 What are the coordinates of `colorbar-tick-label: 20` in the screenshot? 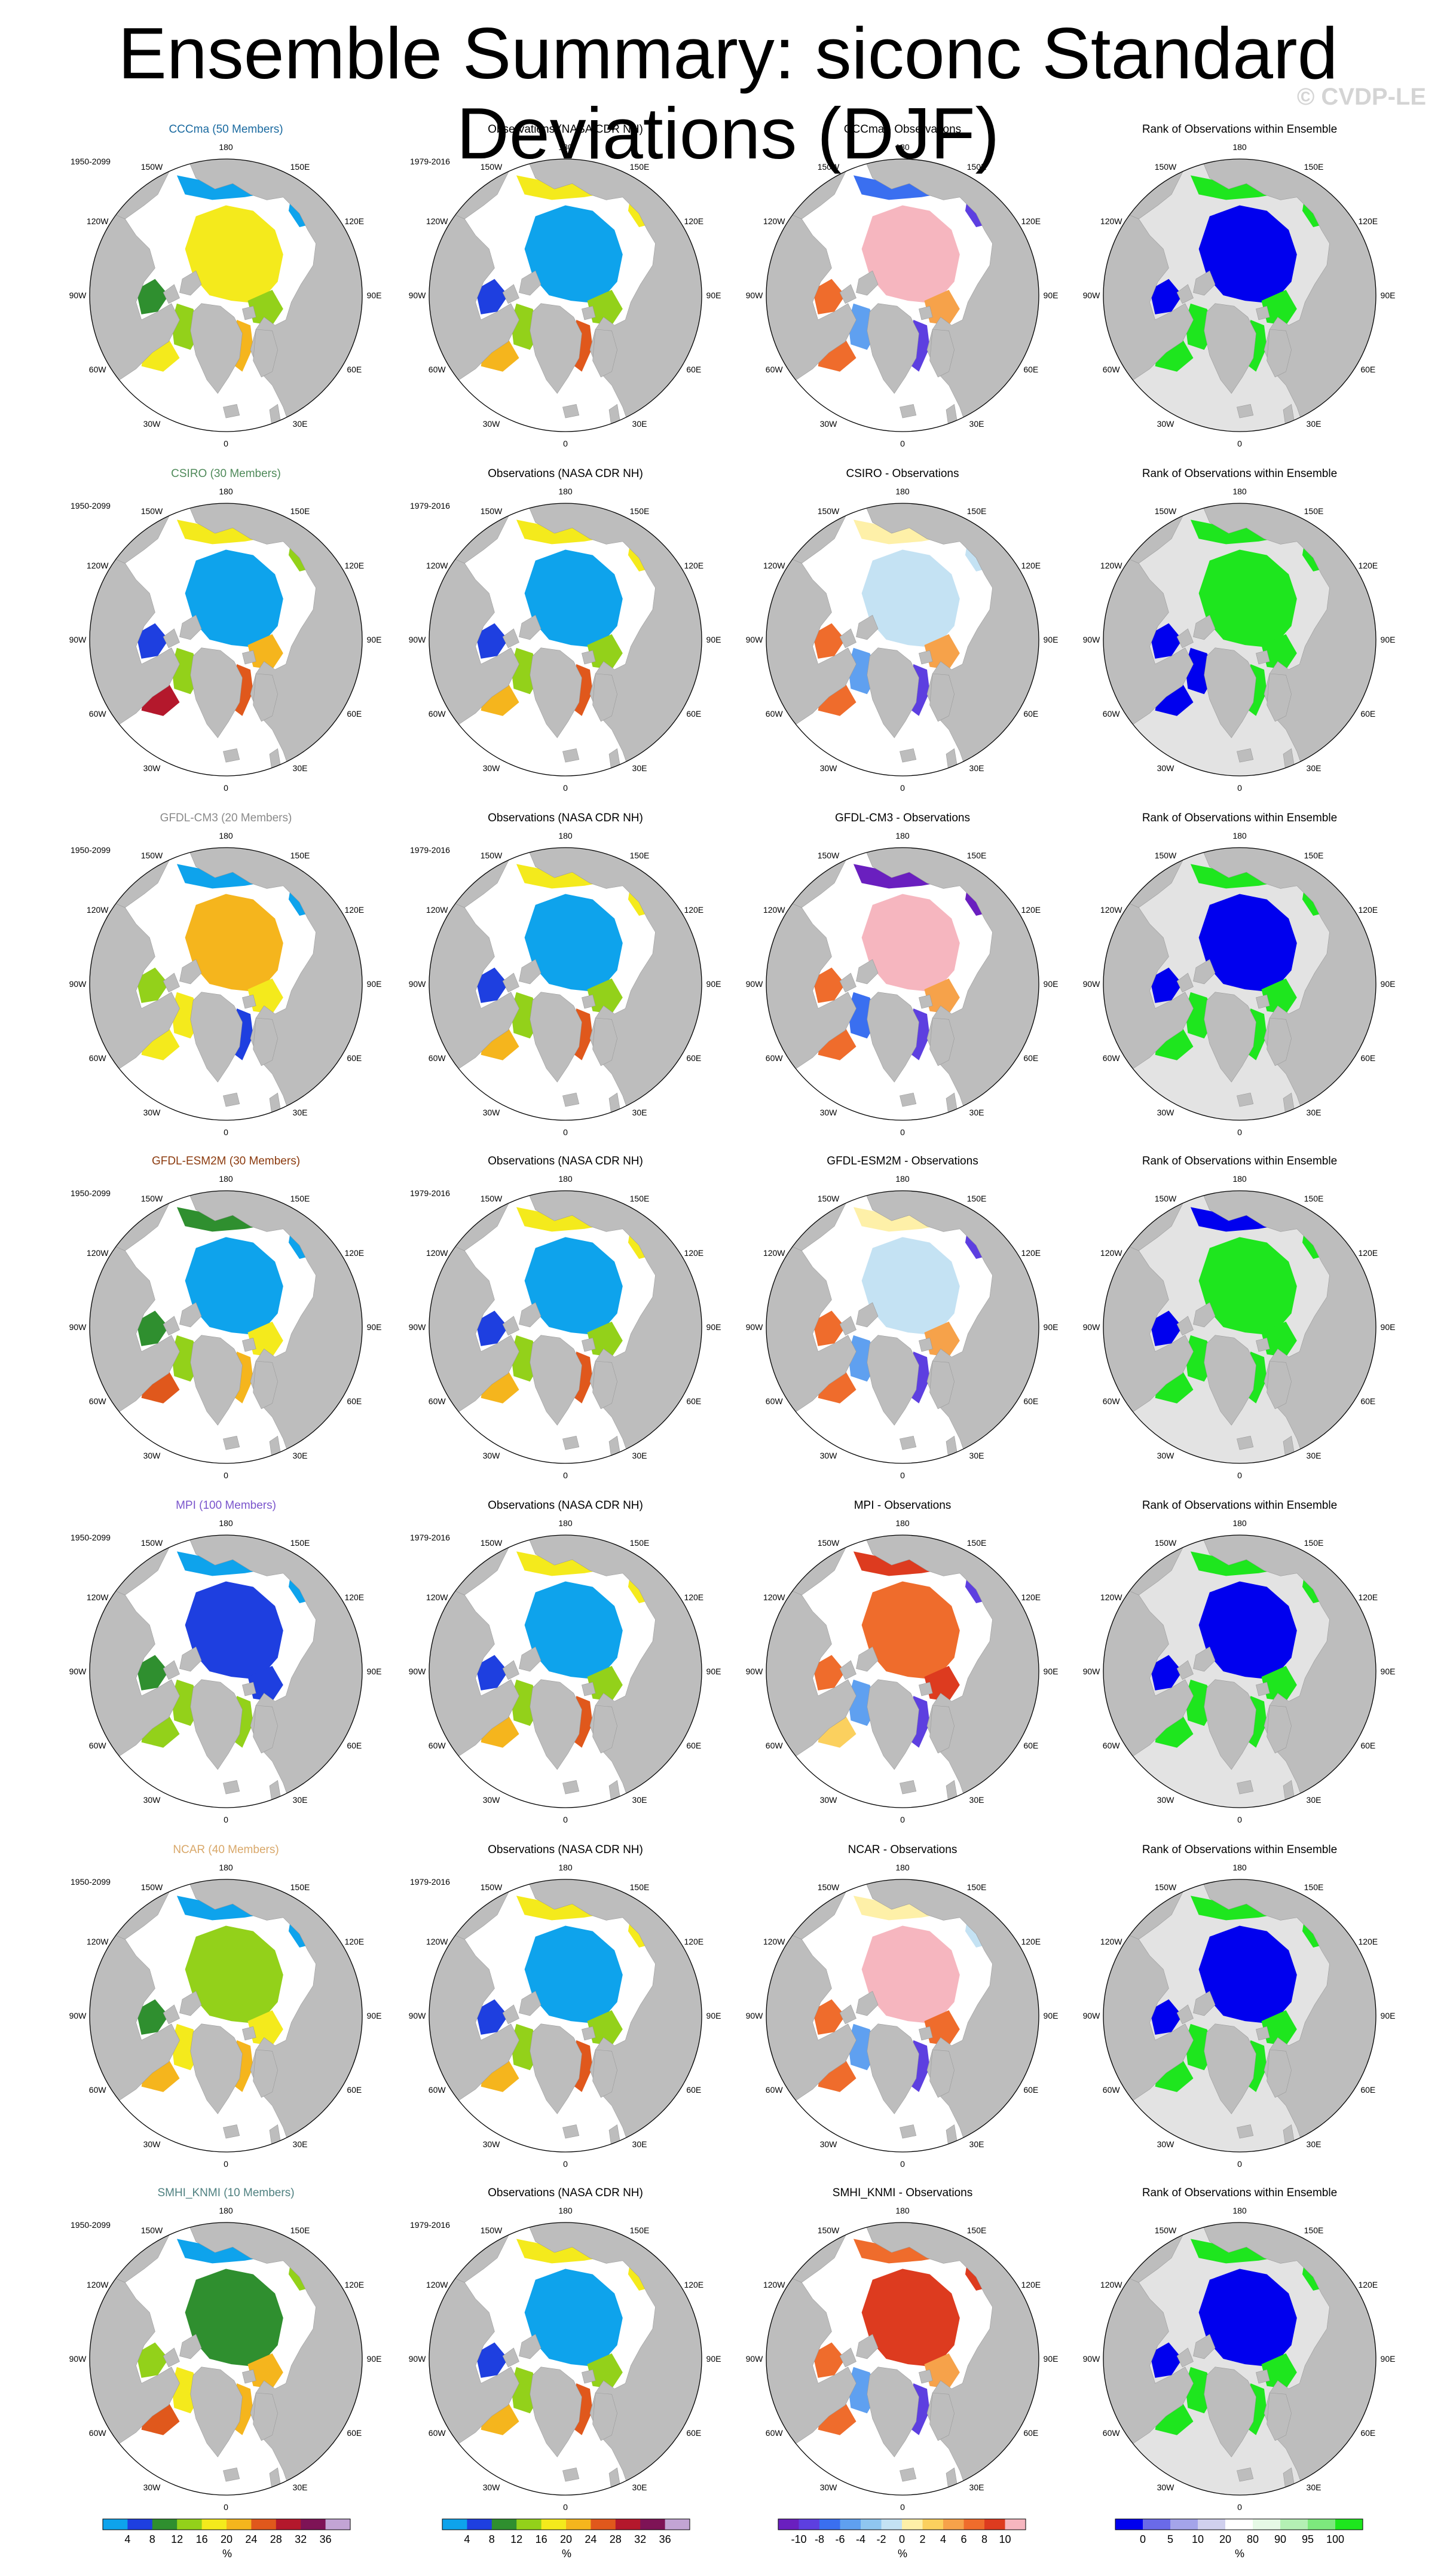 It's located at (227, 2539).